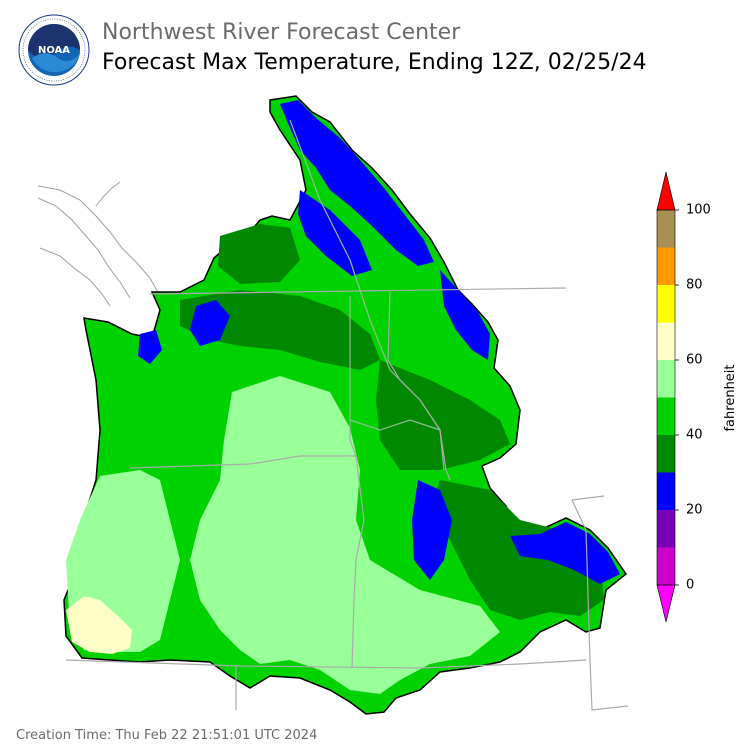  What do you see at coordinates (99, 244) in the screenshot?
I see `coastline-outlines` at bounding box center [99, 244].